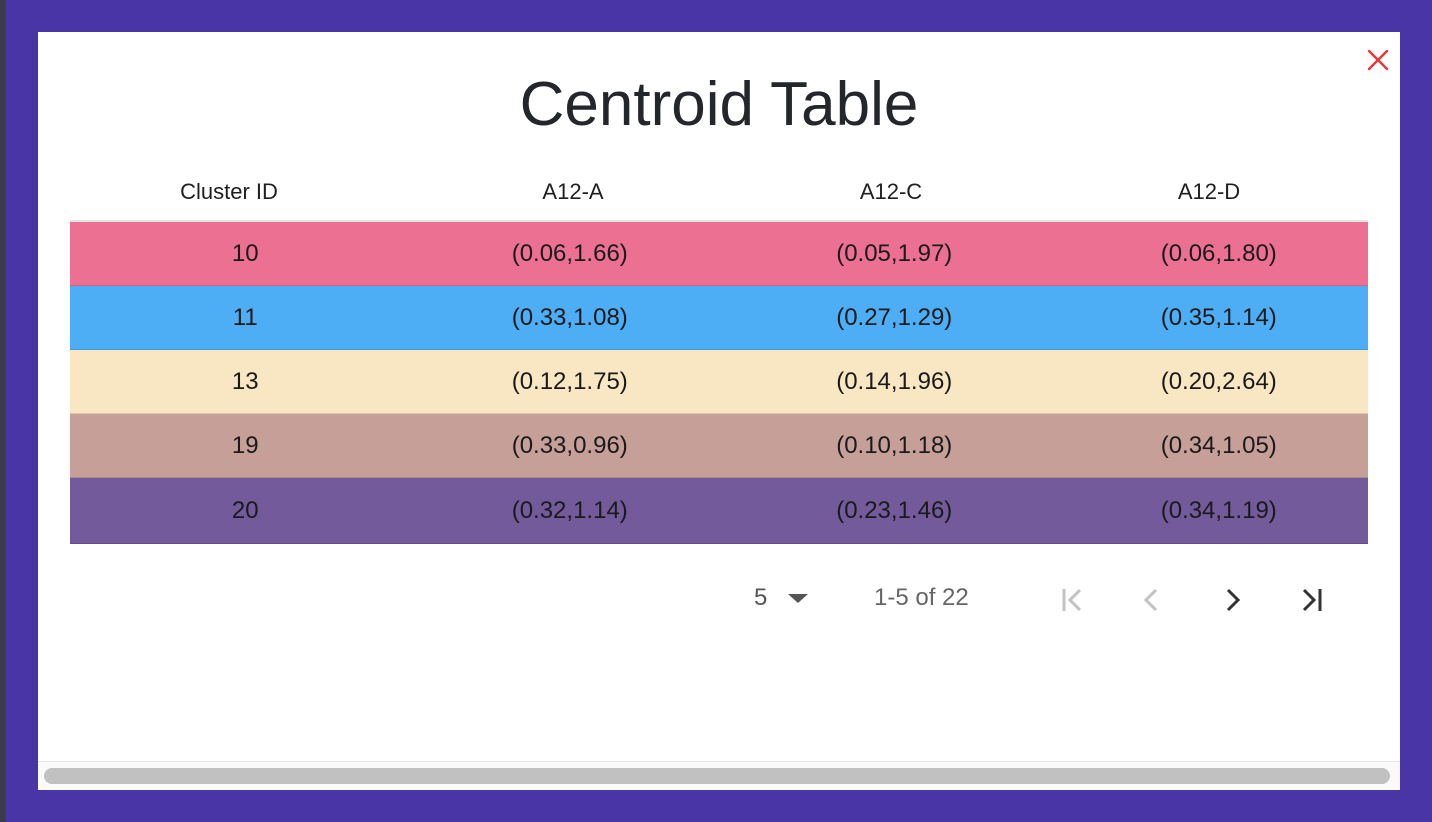 The image size is (1432, 822). What do you see at coordinates (3, 411) in the screenshot?
I see `background-page-edge` at bounding box center [3, 411].